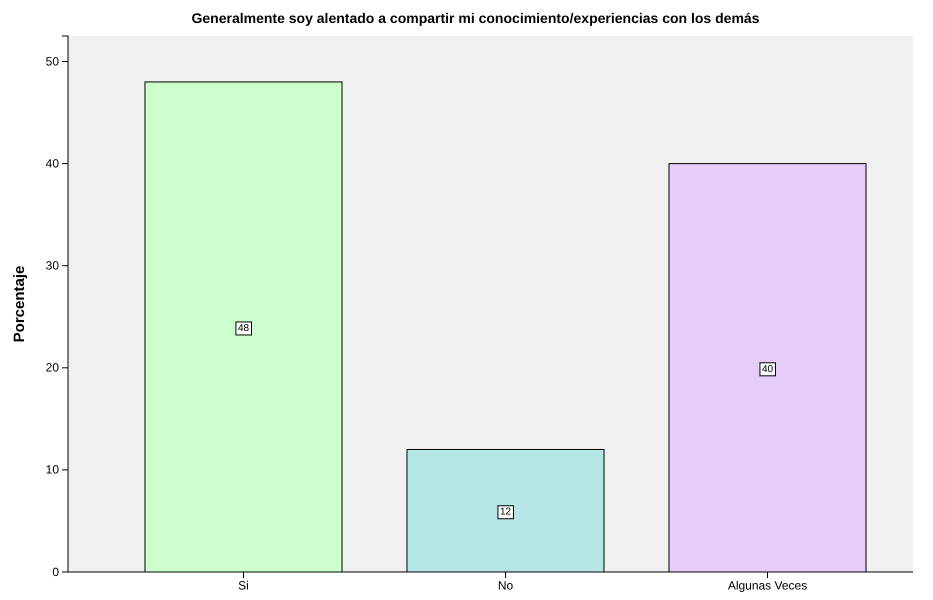  Describe the element at coordinates (53, 469) in the screenshot. I see `y-tick-label: 10` at that location.